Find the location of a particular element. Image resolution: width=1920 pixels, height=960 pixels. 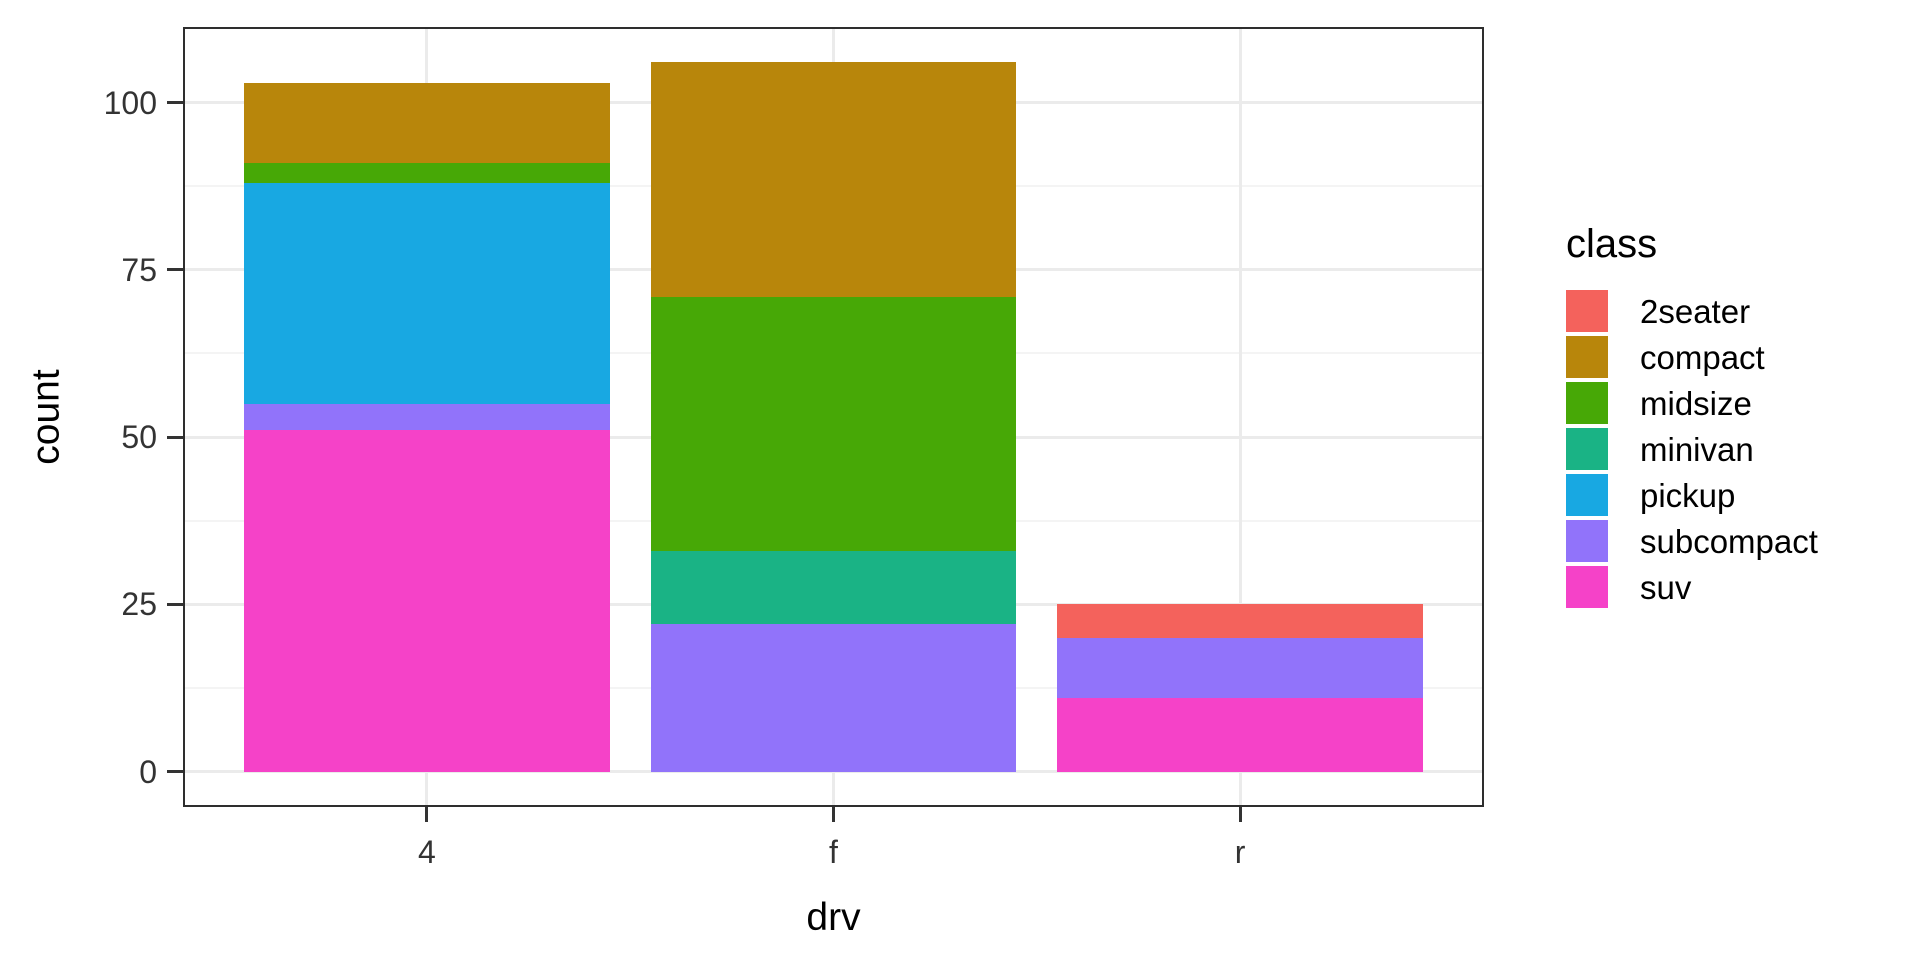

y-tick-label: 75 is located at coordinates (139, 269).